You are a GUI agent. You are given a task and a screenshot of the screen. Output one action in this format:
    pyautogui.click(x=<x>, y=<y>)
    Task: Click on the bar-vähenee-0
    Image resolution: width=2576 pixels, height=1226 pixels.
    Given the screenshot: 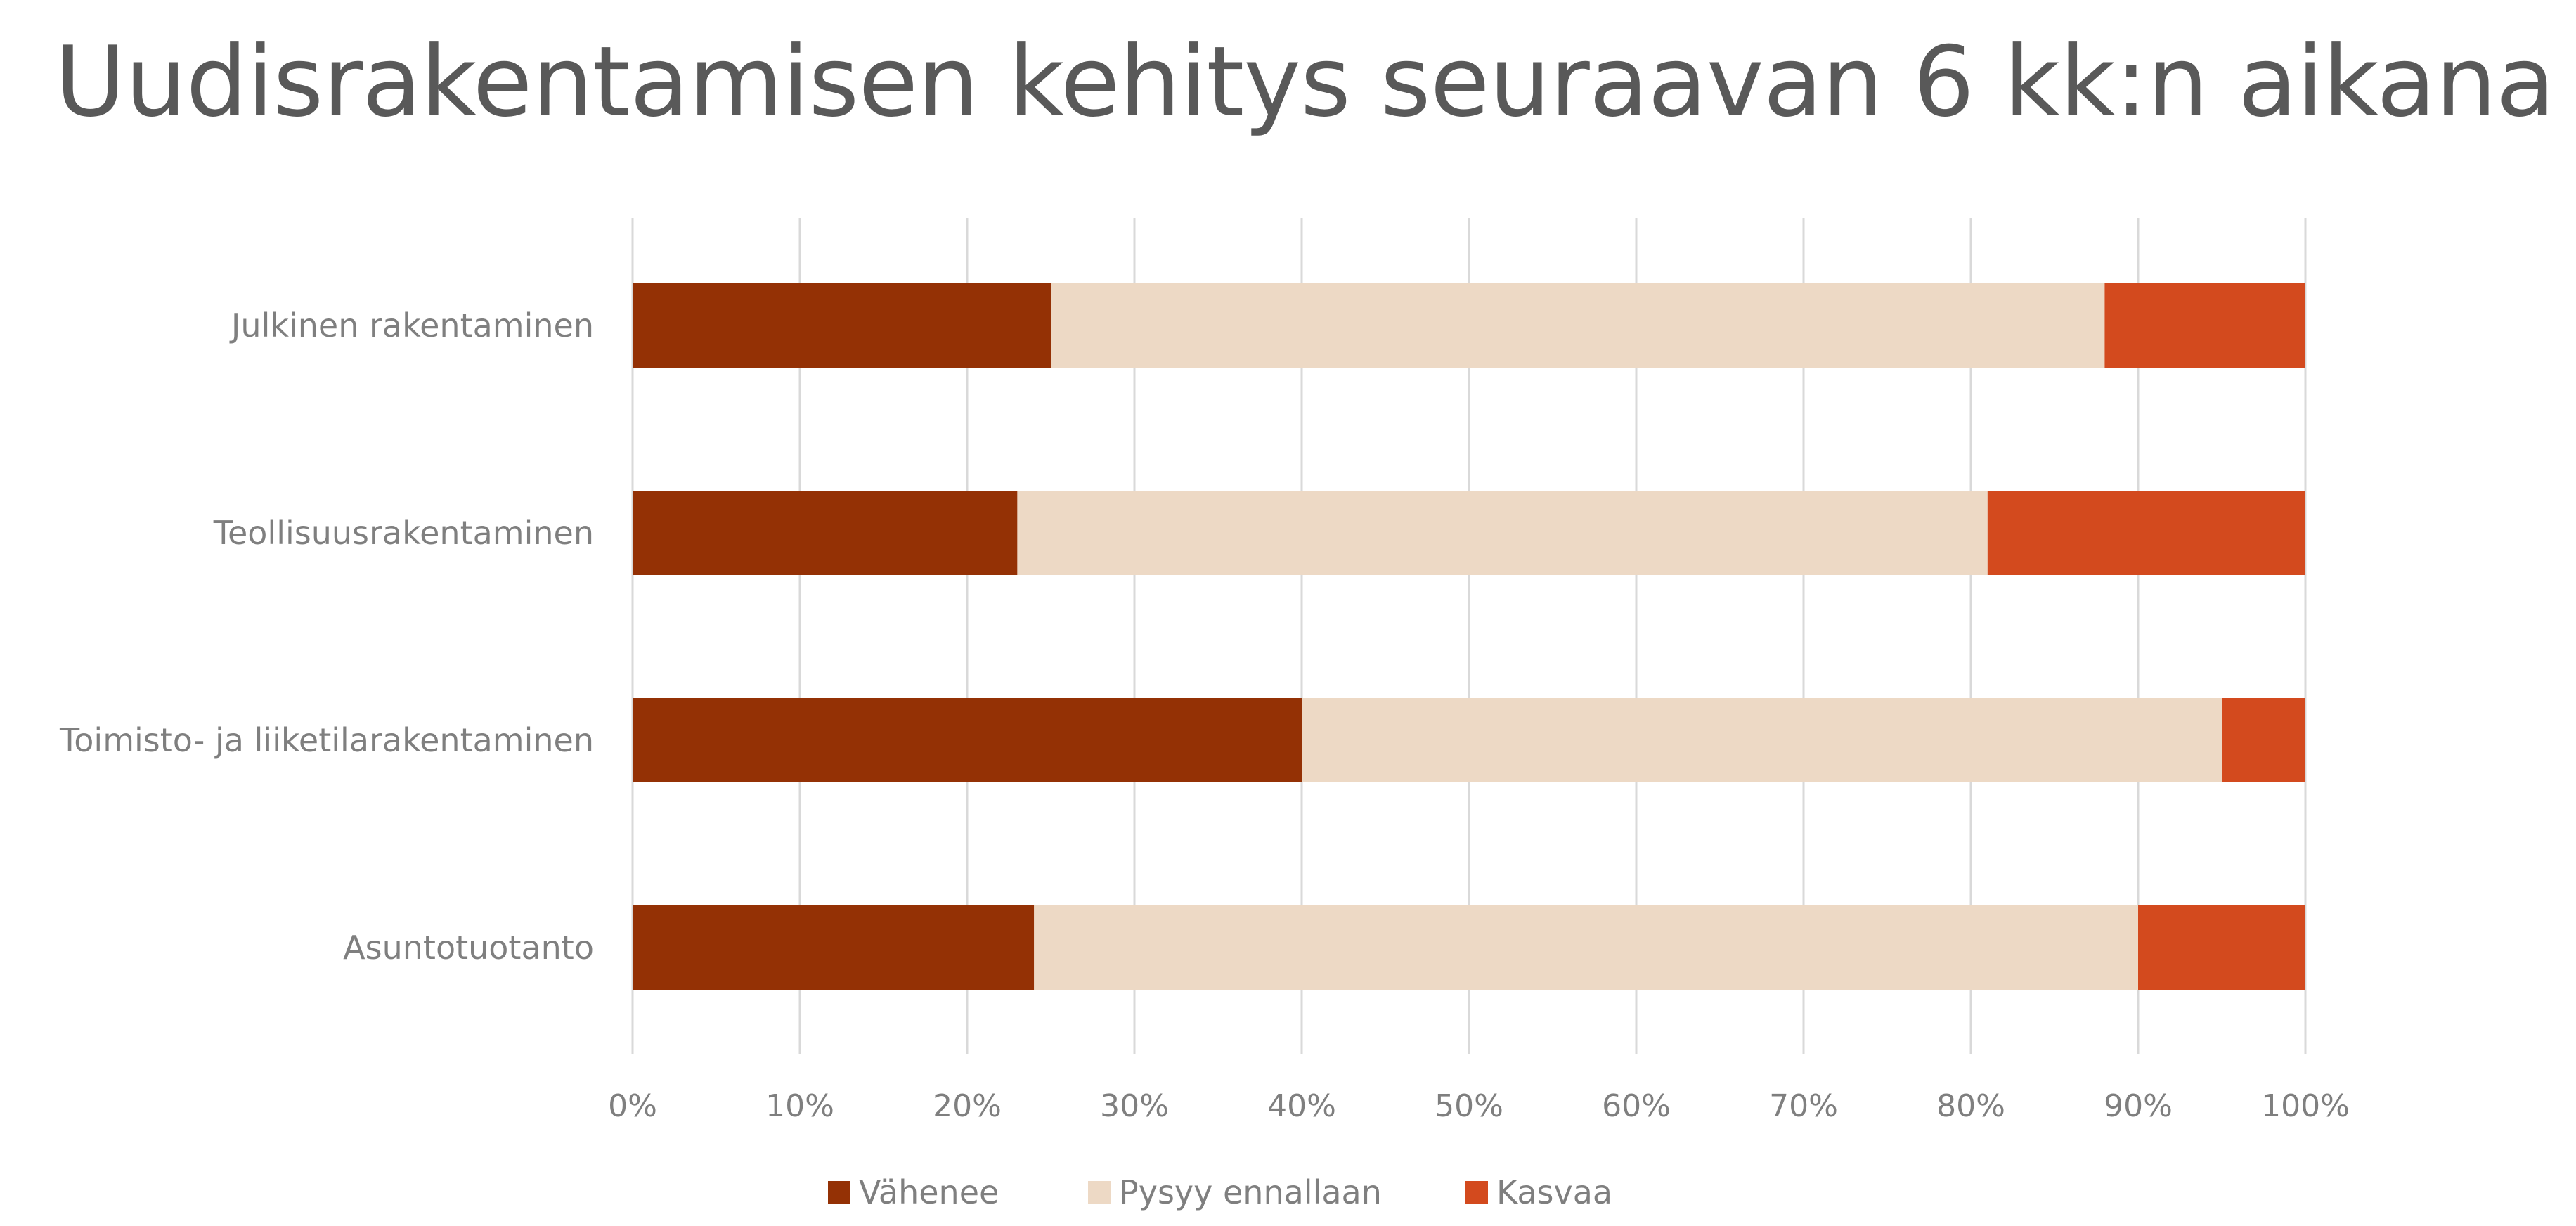 What is the action you would take?
    pyautogui.click(x=842, y=325)
    